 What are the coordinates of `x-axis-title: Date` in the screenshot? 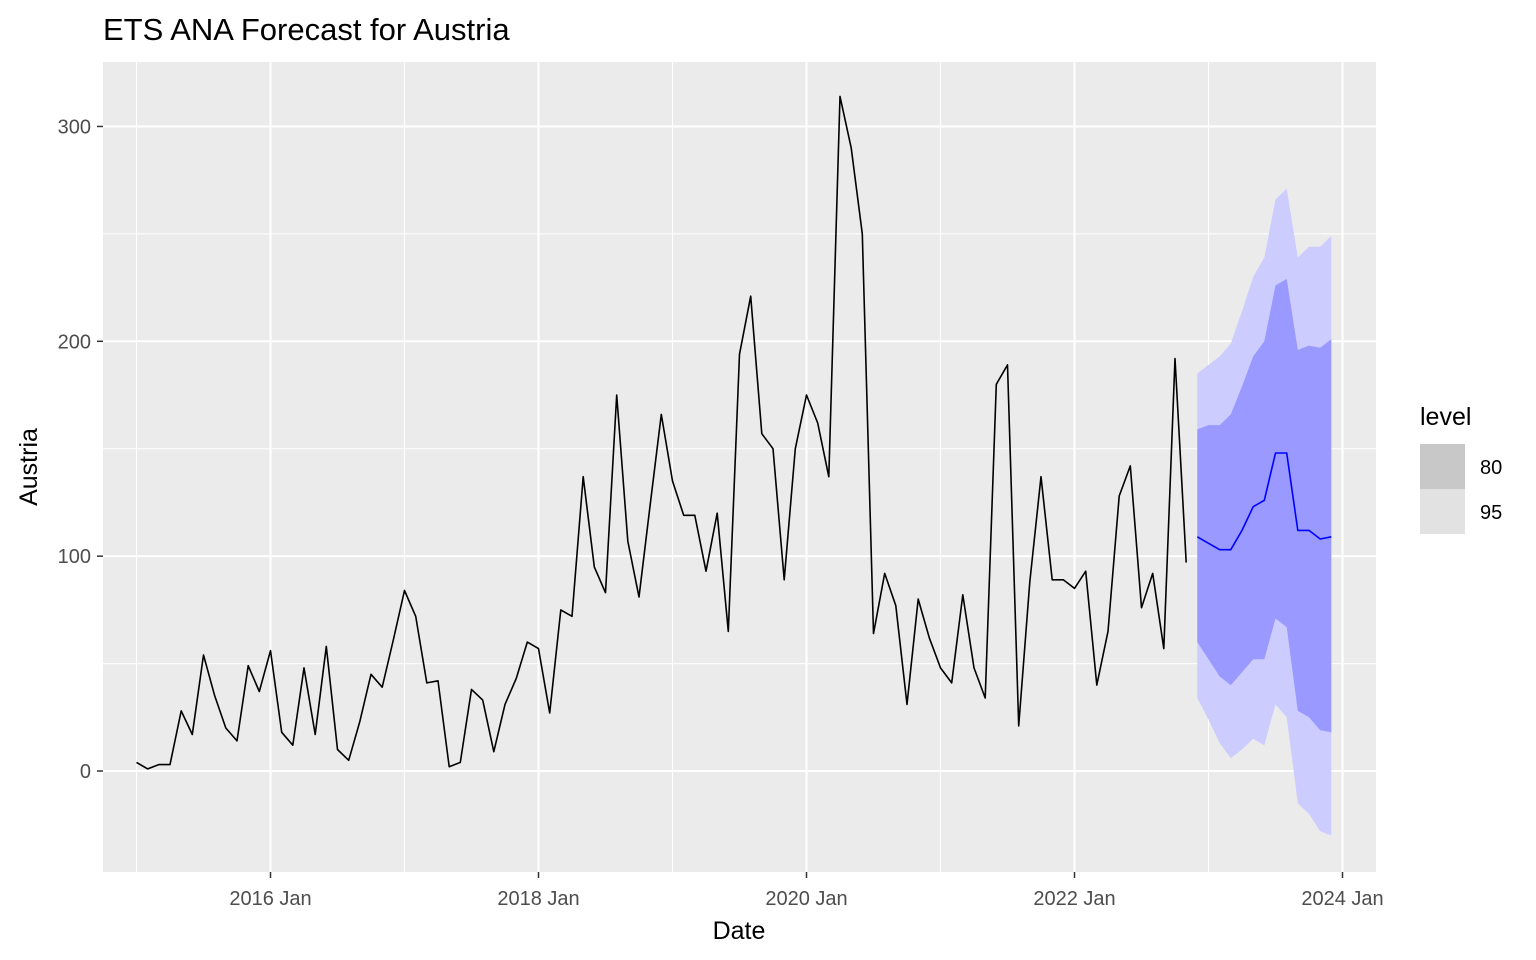 It's located at (739, 931).